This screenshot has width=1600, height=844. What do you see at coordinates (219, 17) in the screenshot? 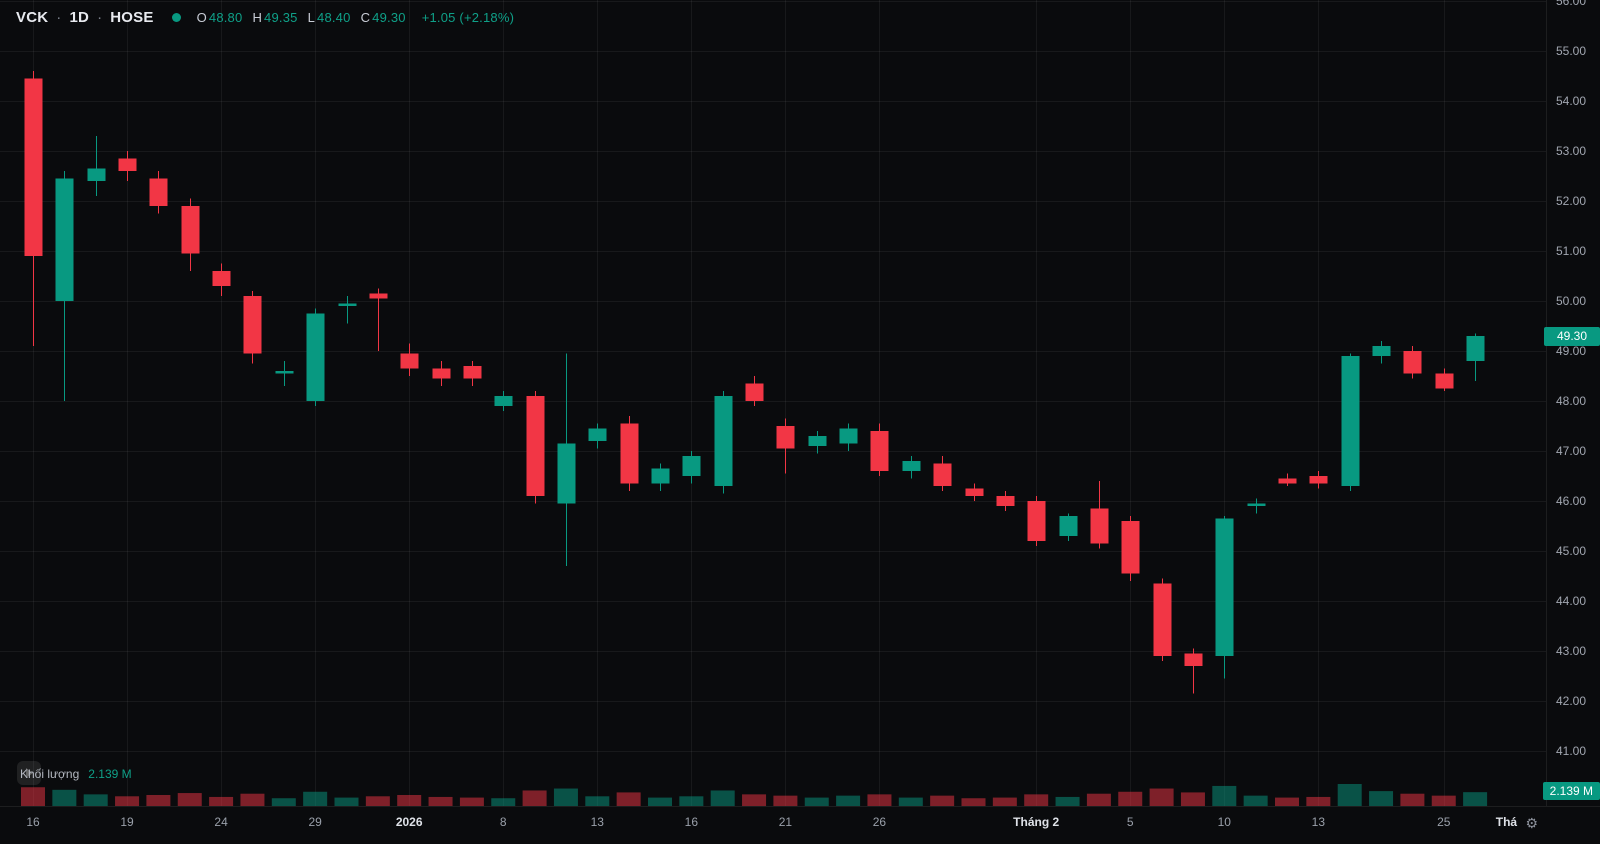
I see `open-readout: O 48.80` at bounding box center [219, 17].